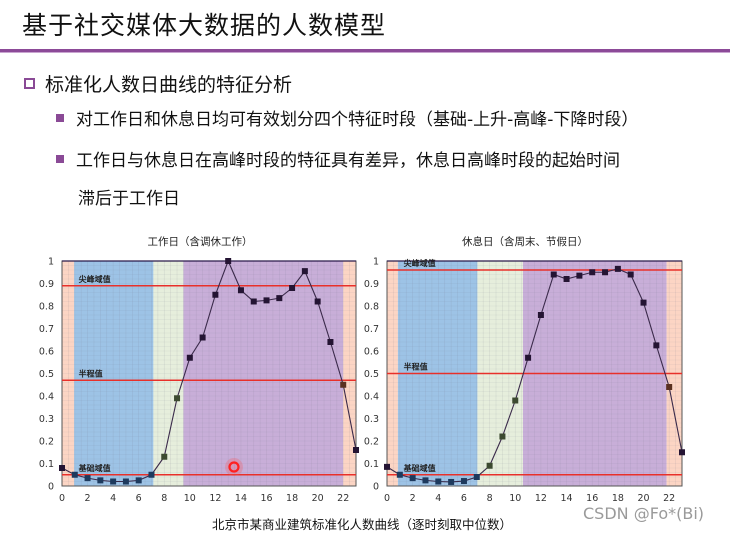 The image size is (730, 535). Describe the element at coordinates (292, 498) in the screenshot. I see `x-tick-label: 18` at that location.